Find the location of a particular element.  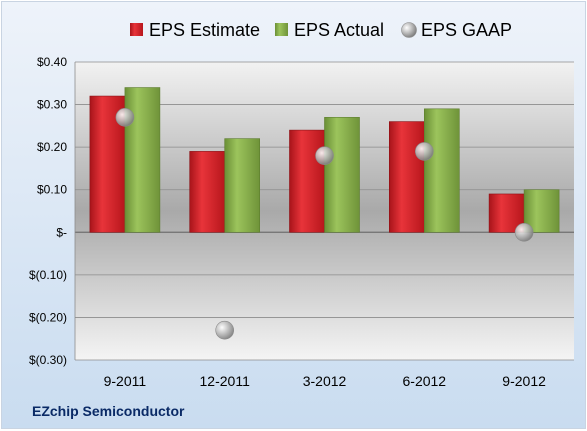

x-tick-label: 6-2012 is located at coordinates (425, 381).